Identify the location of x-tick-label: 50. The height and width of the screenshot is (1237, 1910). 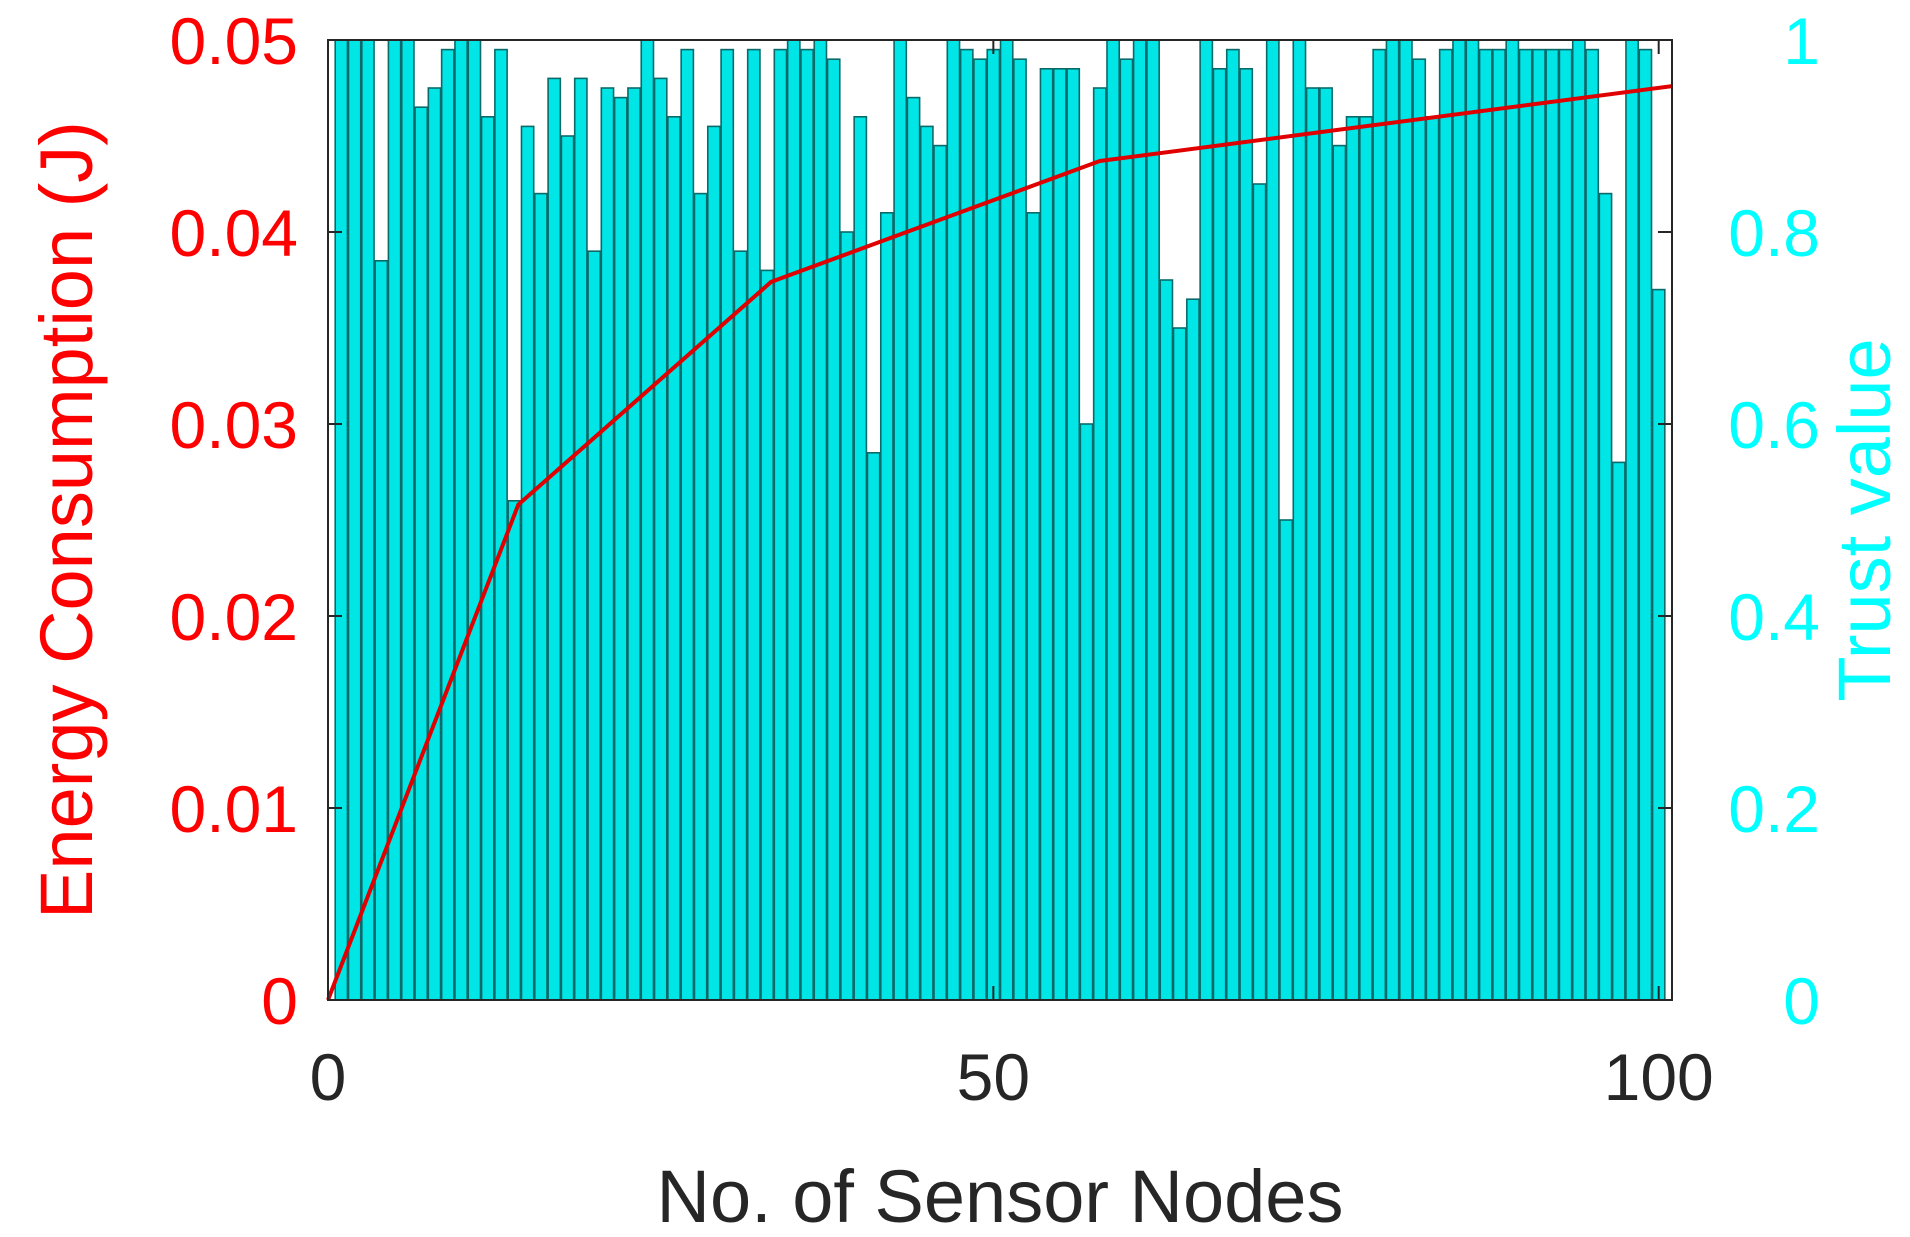
(993, 1077).